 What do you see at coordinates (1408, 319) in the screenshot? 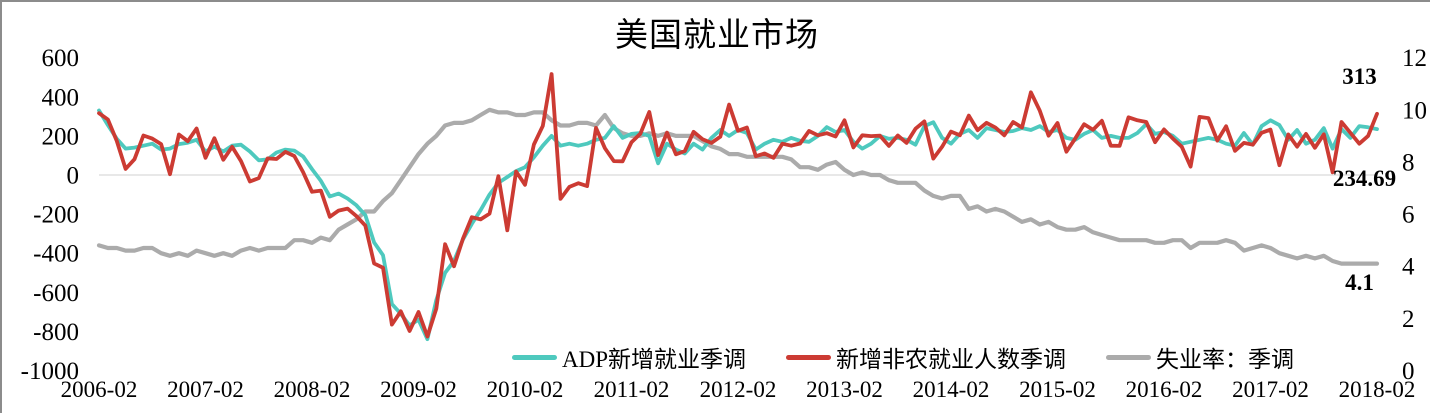
I see `right-axis-tick-label: 2` at bounding box center [1408, 319].